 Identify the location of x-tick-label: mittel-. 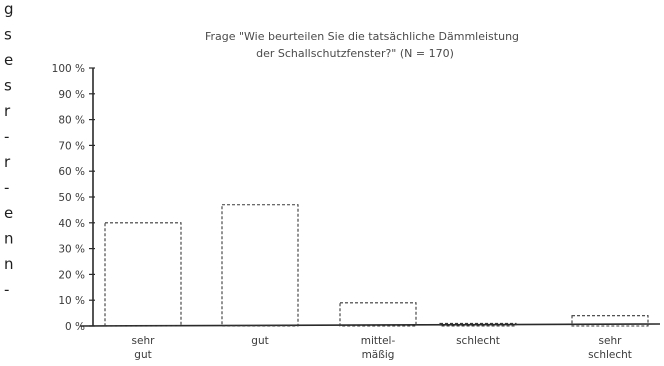
(378, 341).